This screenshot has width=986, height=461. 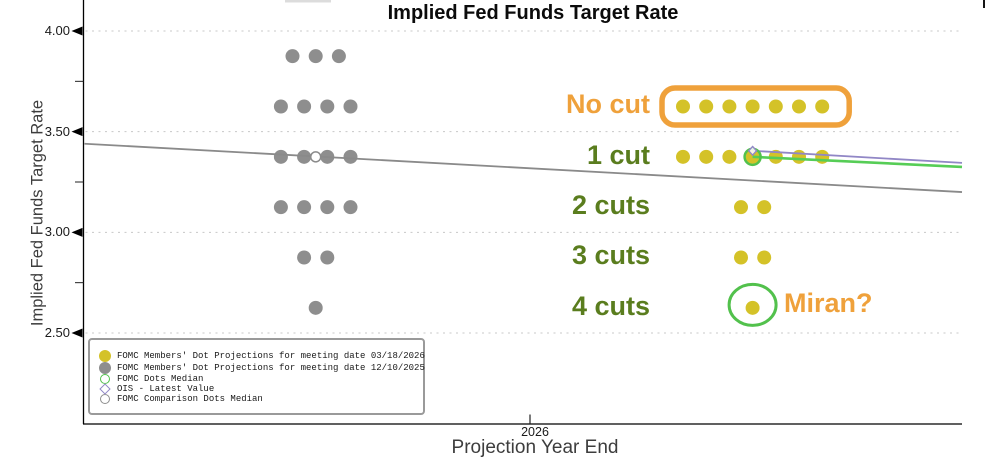 What do you see at coordinates (610, 255) in the screenshot?
I see `cut-label-3-cuts: 3 cuts` at bounding box center [610, 255].